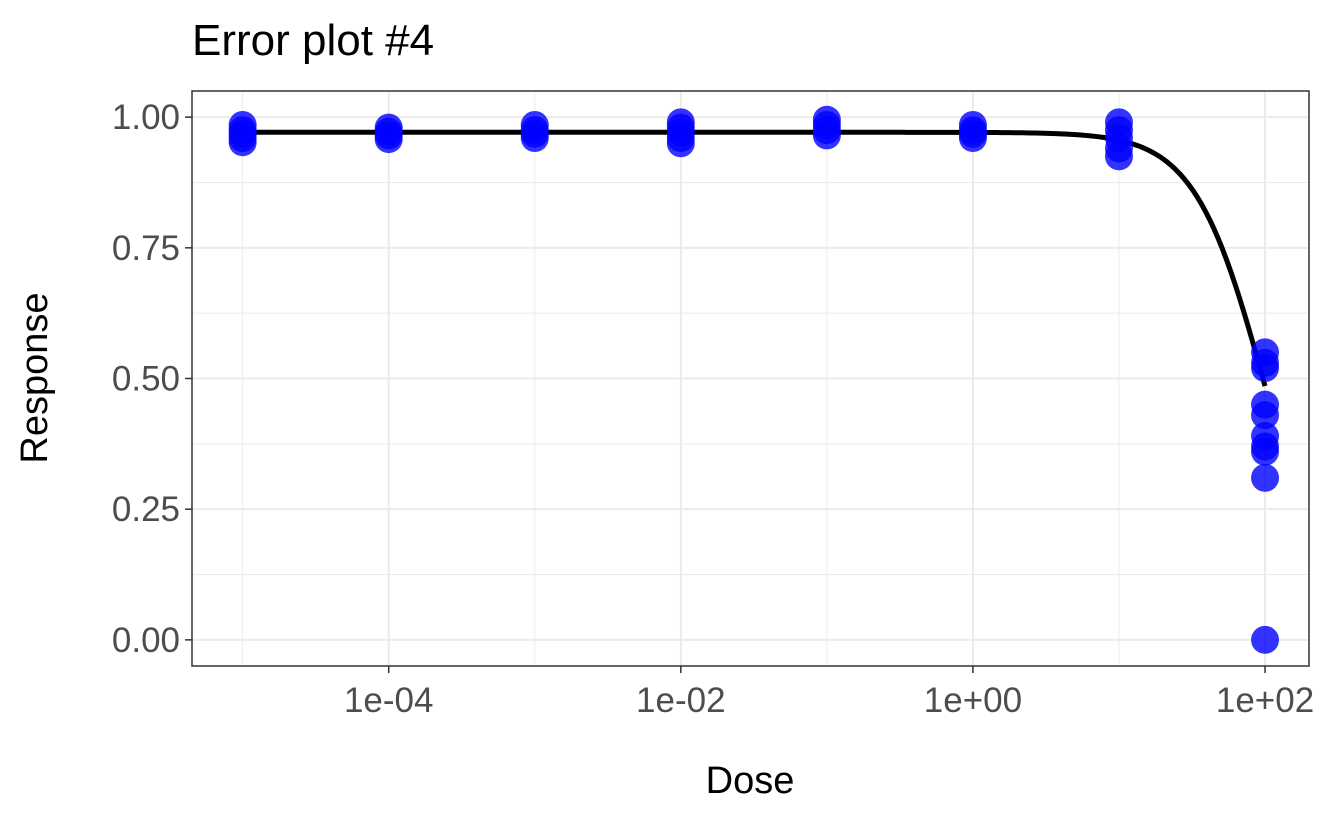 The height and width of the screenshot is (817, 1322). Describe the element at coordinates (681, 700) in the screenshot. I see `x-tick-label: 1e-02` at that location.